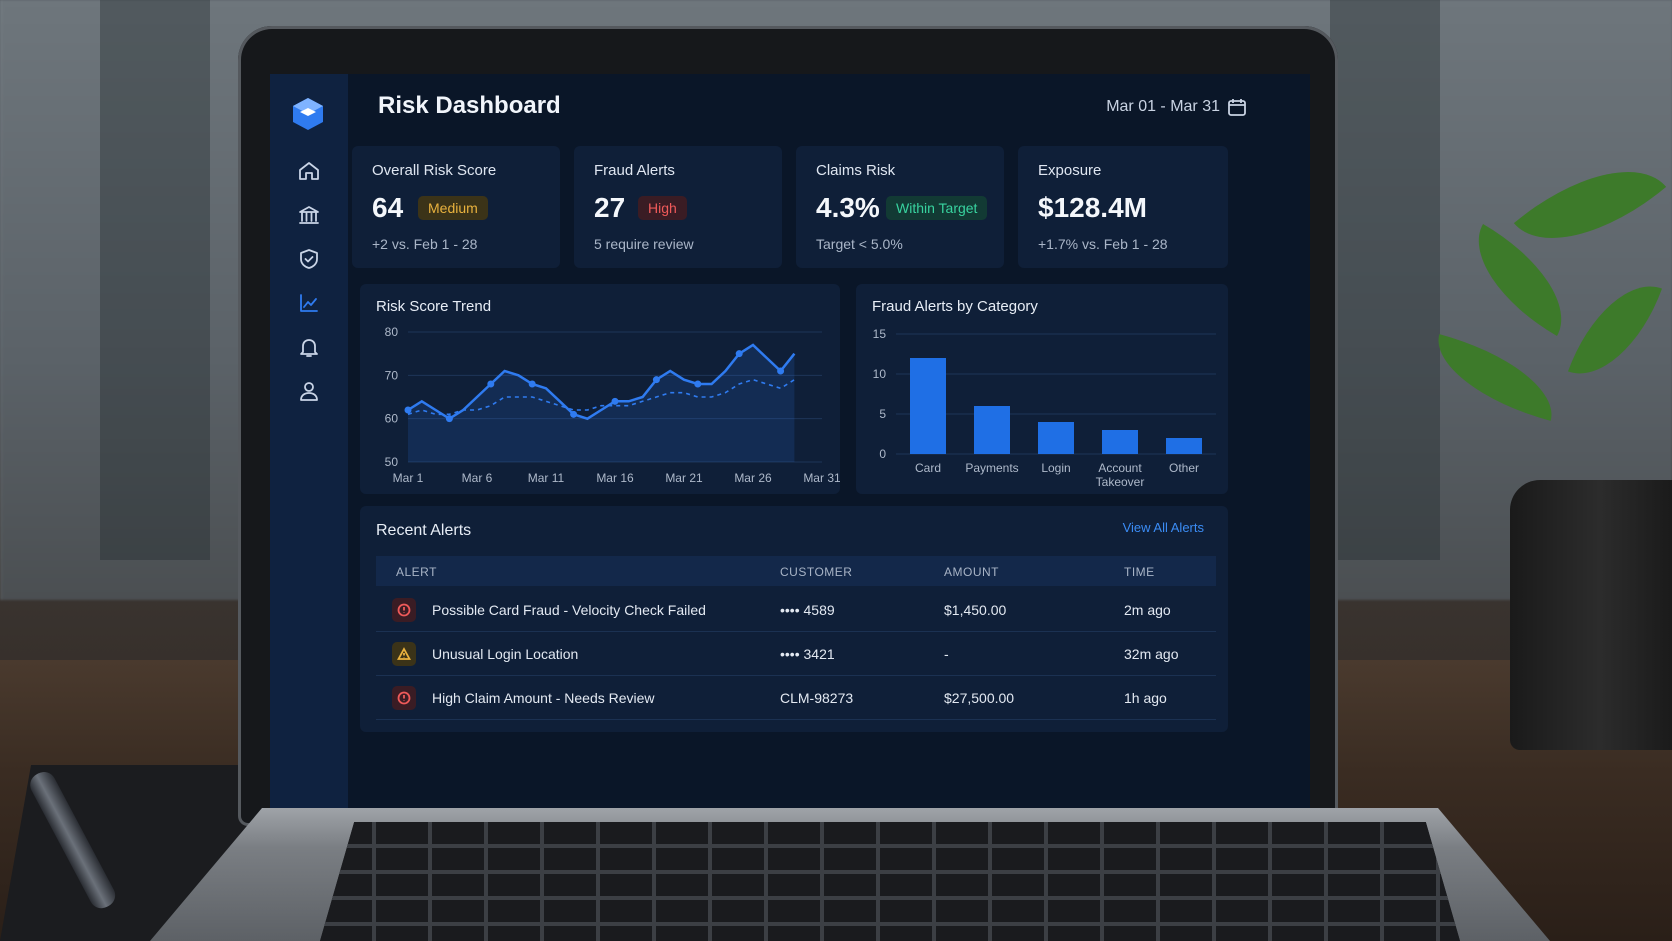 The width and height of the screenshot is (1672, 941). Describe the element at coordinates (1123, 207) in the screenshot. I see `kpi-card-exposure: Exposure $128.4M +1.7% vs. Feb 1 - 28` at that location.